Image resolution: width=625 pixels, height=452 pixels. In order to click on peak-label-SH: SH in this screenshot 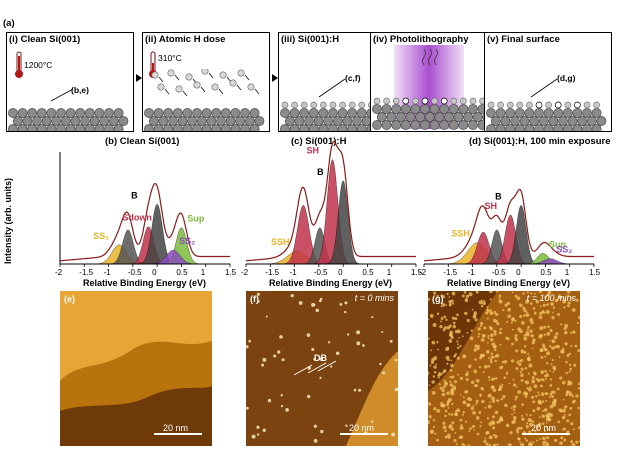, I will do `click(312, 150)`.